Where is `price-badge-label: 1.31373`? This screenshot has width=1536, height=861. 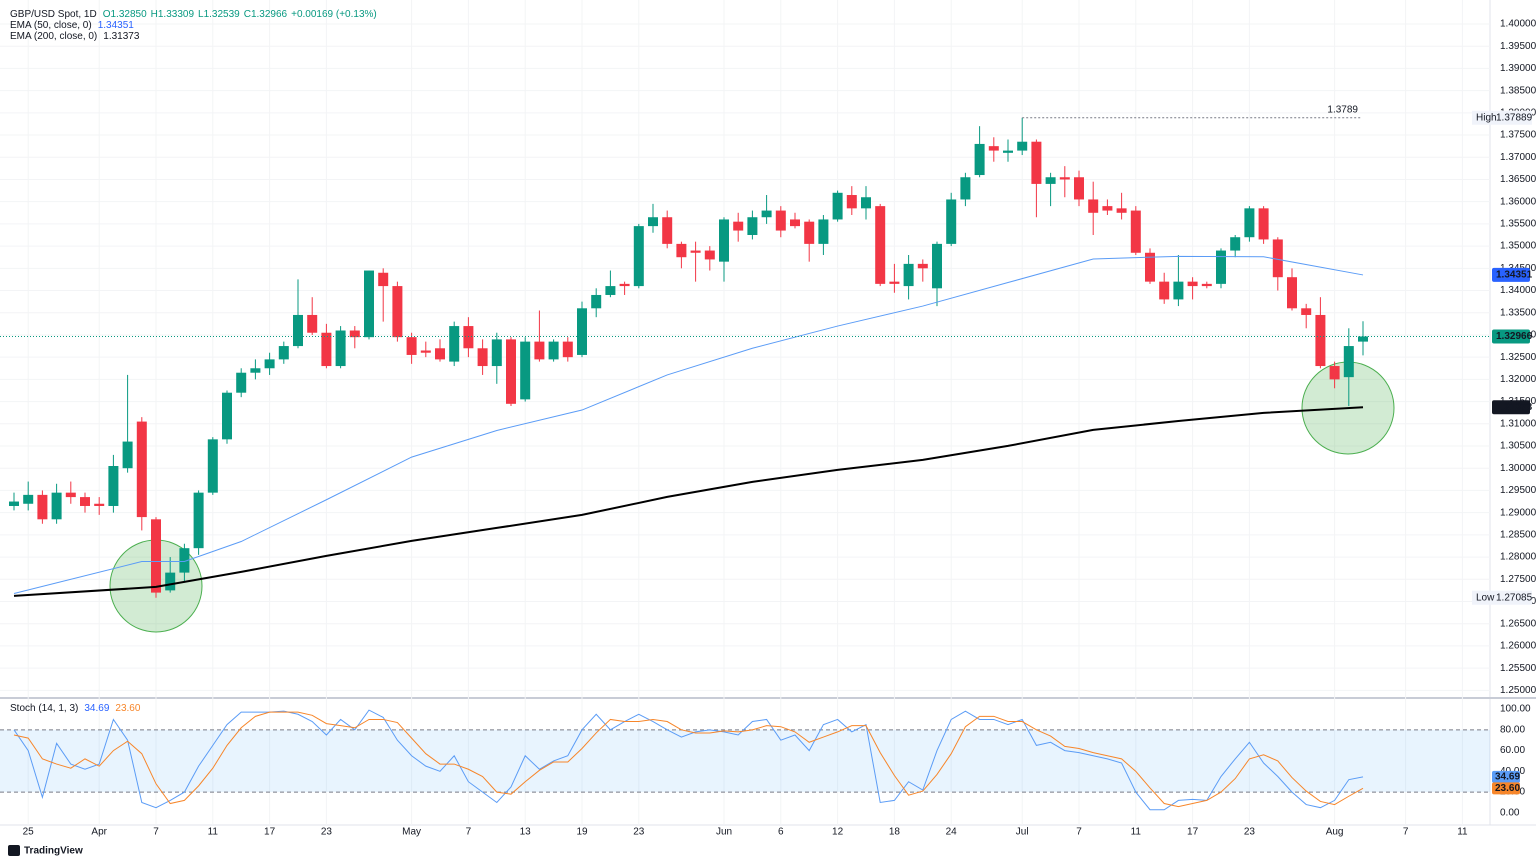
price-badge-label: 1.31373 is located at coordinates (1514, 407).